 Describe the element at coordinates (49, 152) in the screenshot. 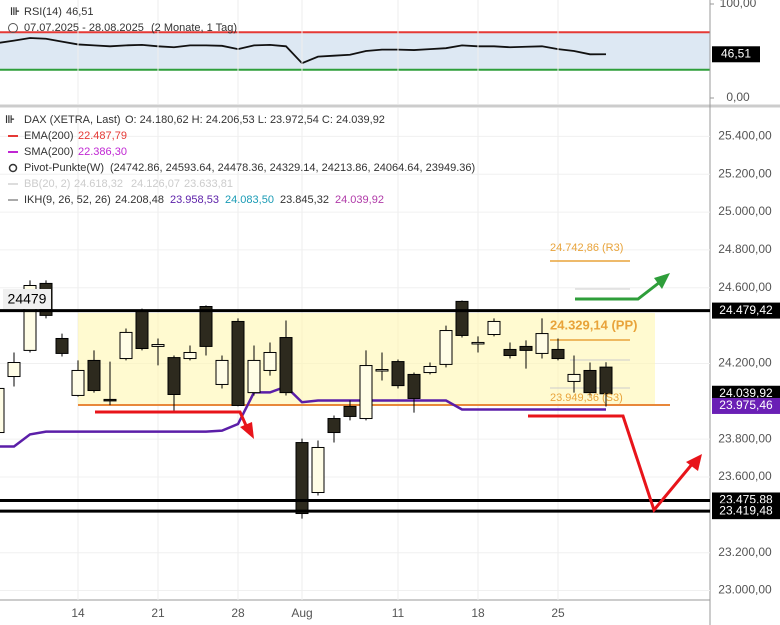

I see `legend-name: SMA(200)` at that location.